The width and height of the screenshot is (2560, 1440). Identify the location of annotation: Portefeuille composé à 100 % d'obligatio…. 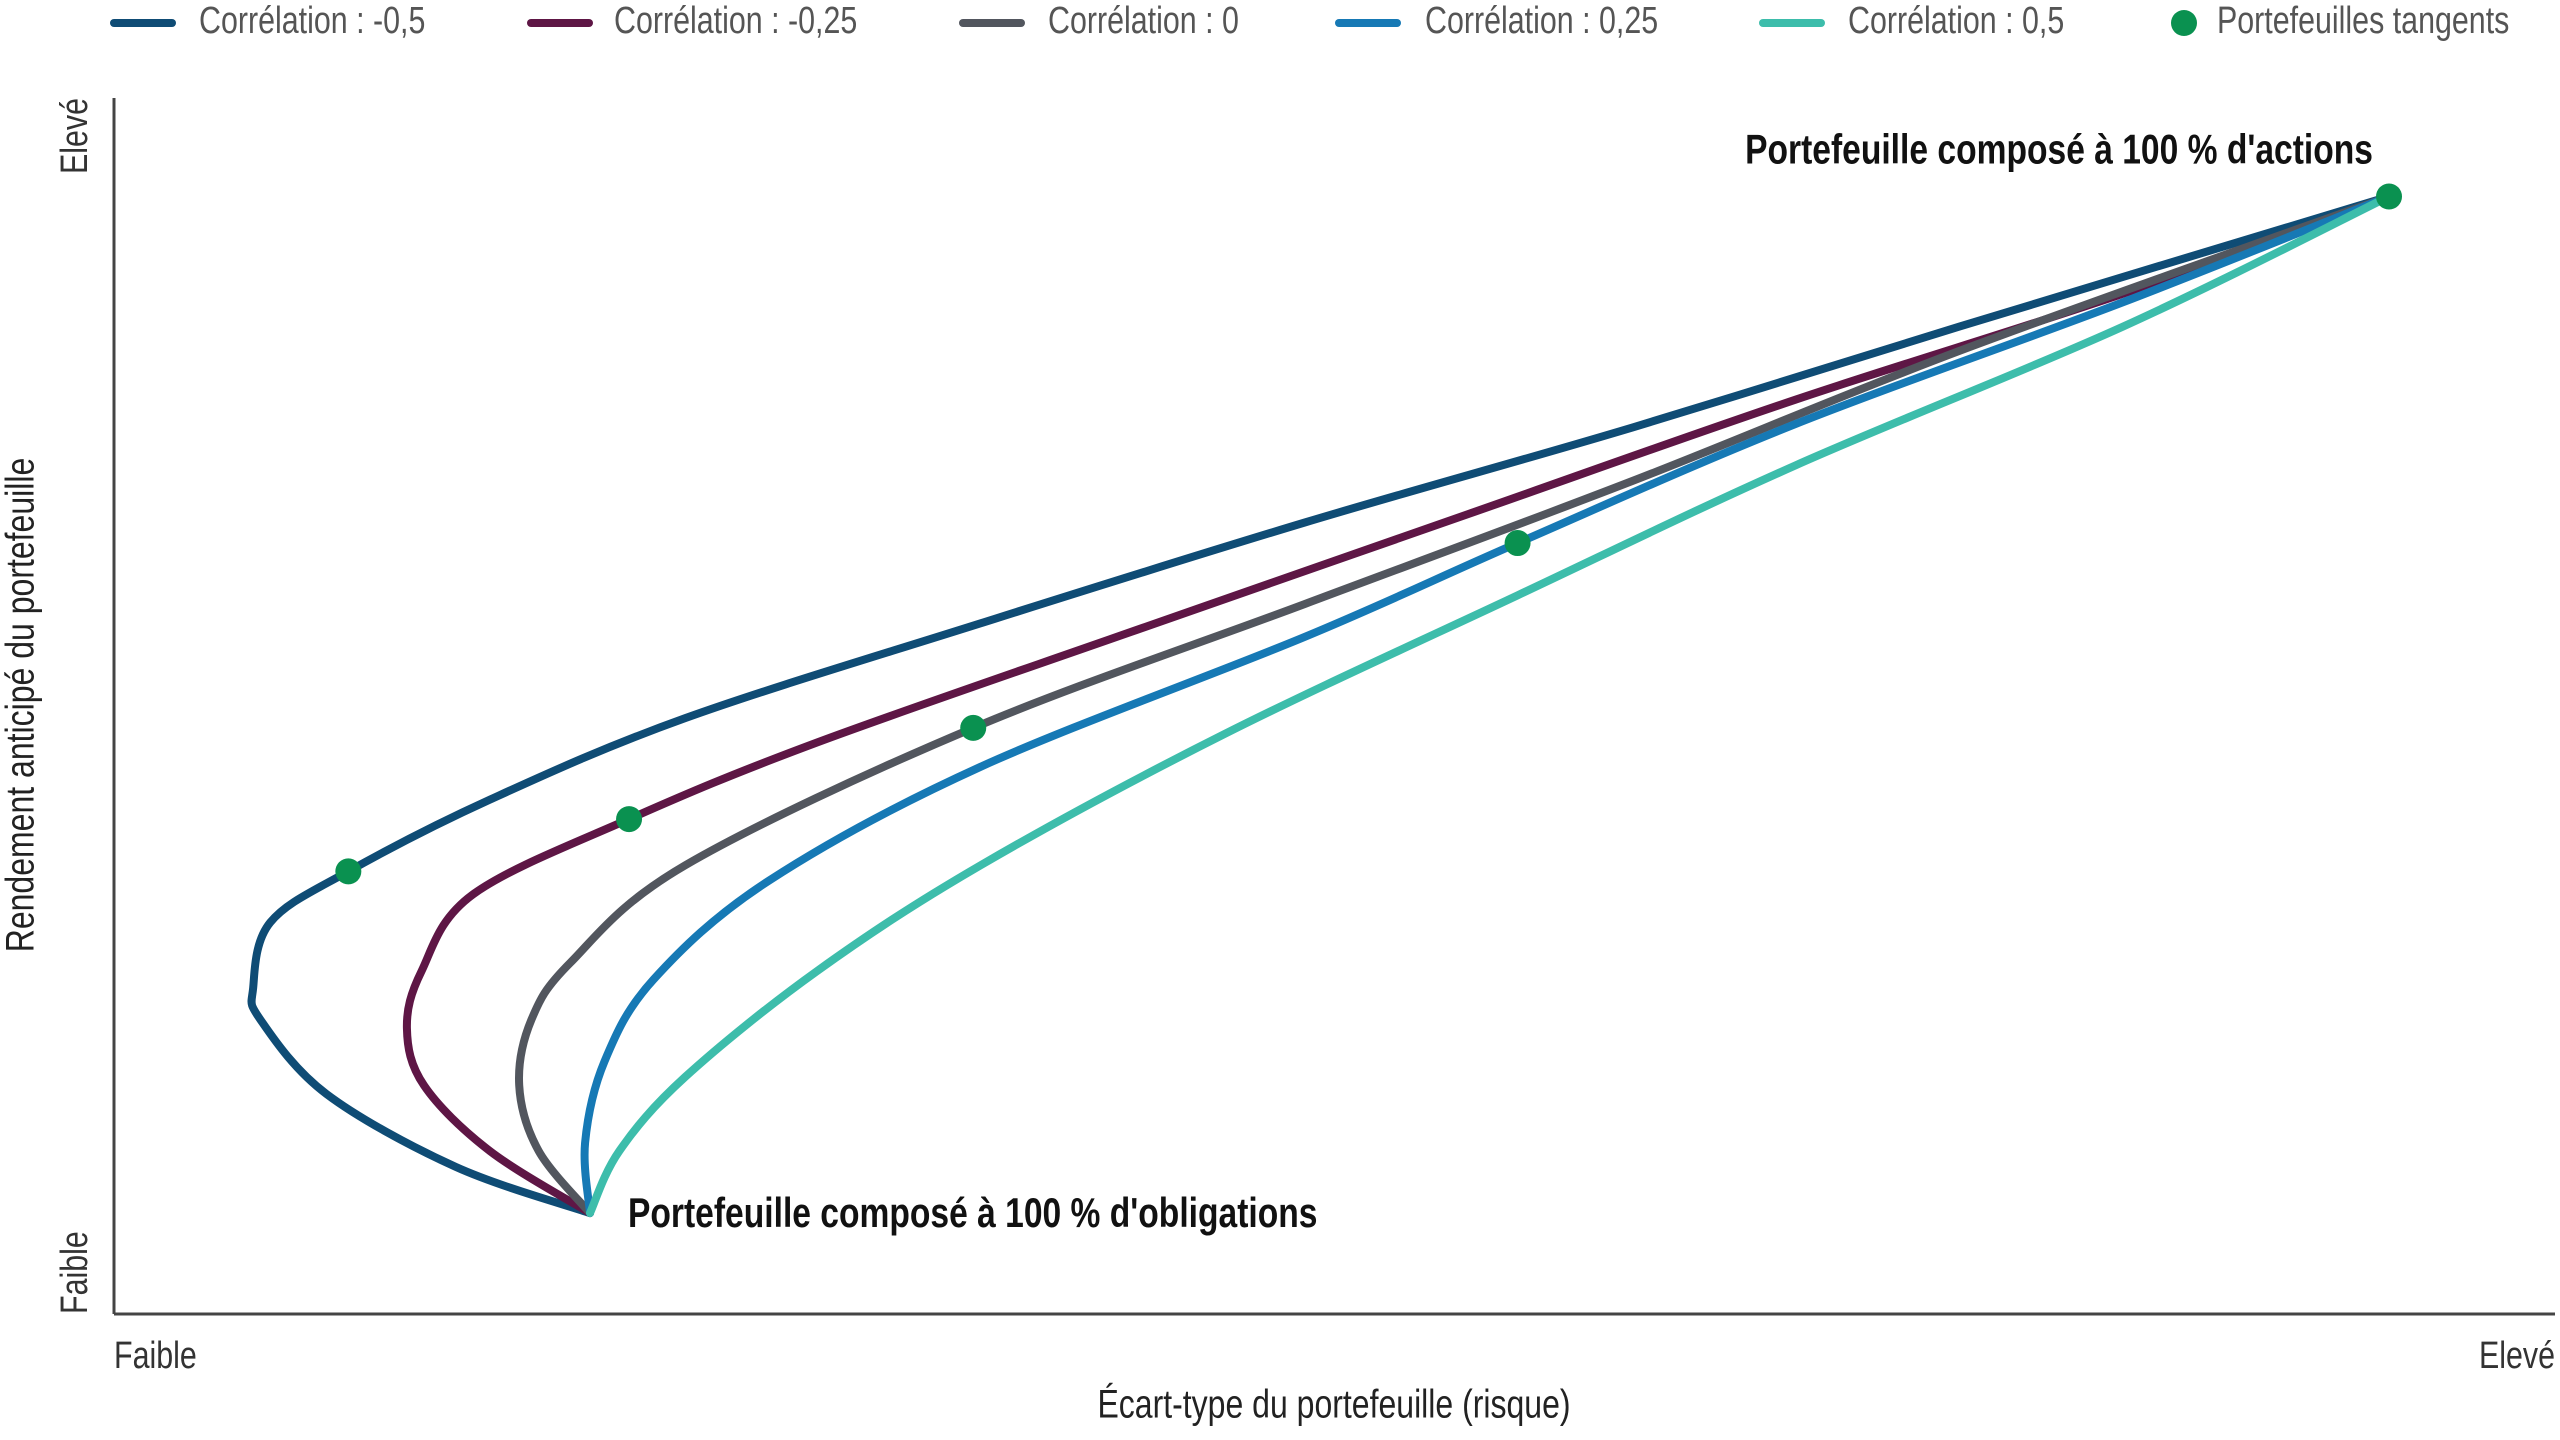
(973, 1212).